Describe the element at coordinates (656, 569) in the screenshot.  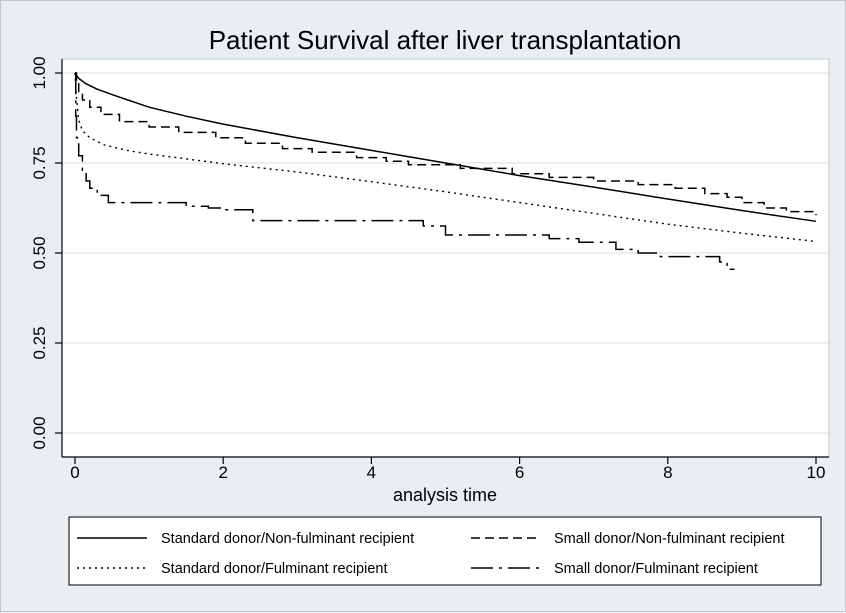
I see `legend-label-4: Small donor/Fulminant recipient` at that location.